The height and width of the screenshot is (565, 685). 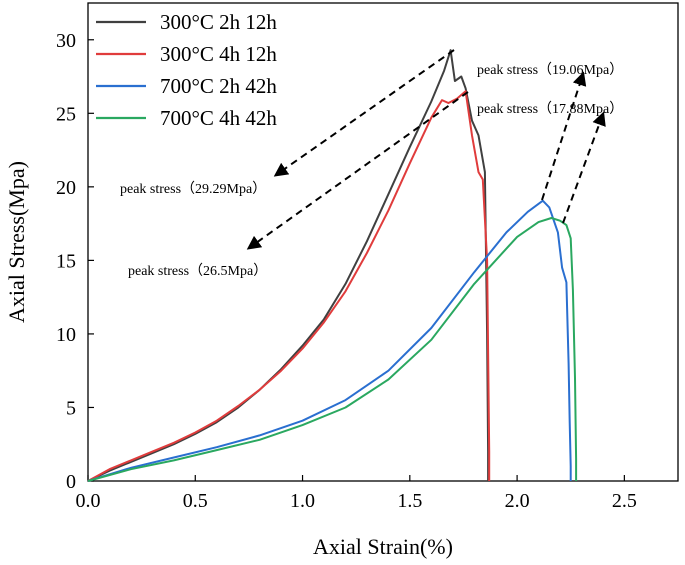 I want to click on x-tick-label: 2.0, so click(x=517, y=501).